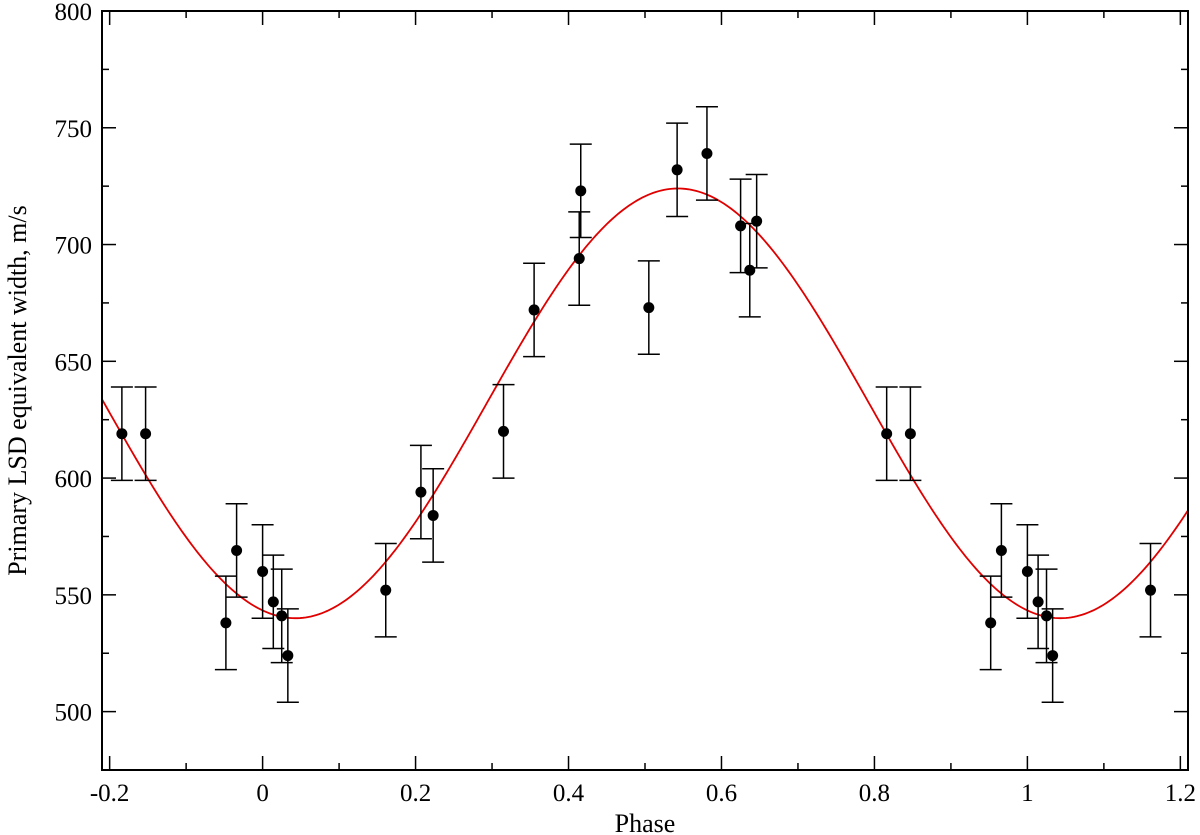 The image size is (1200, 835). I want to click on x-tick-label: 0.4, so click(569, 793).